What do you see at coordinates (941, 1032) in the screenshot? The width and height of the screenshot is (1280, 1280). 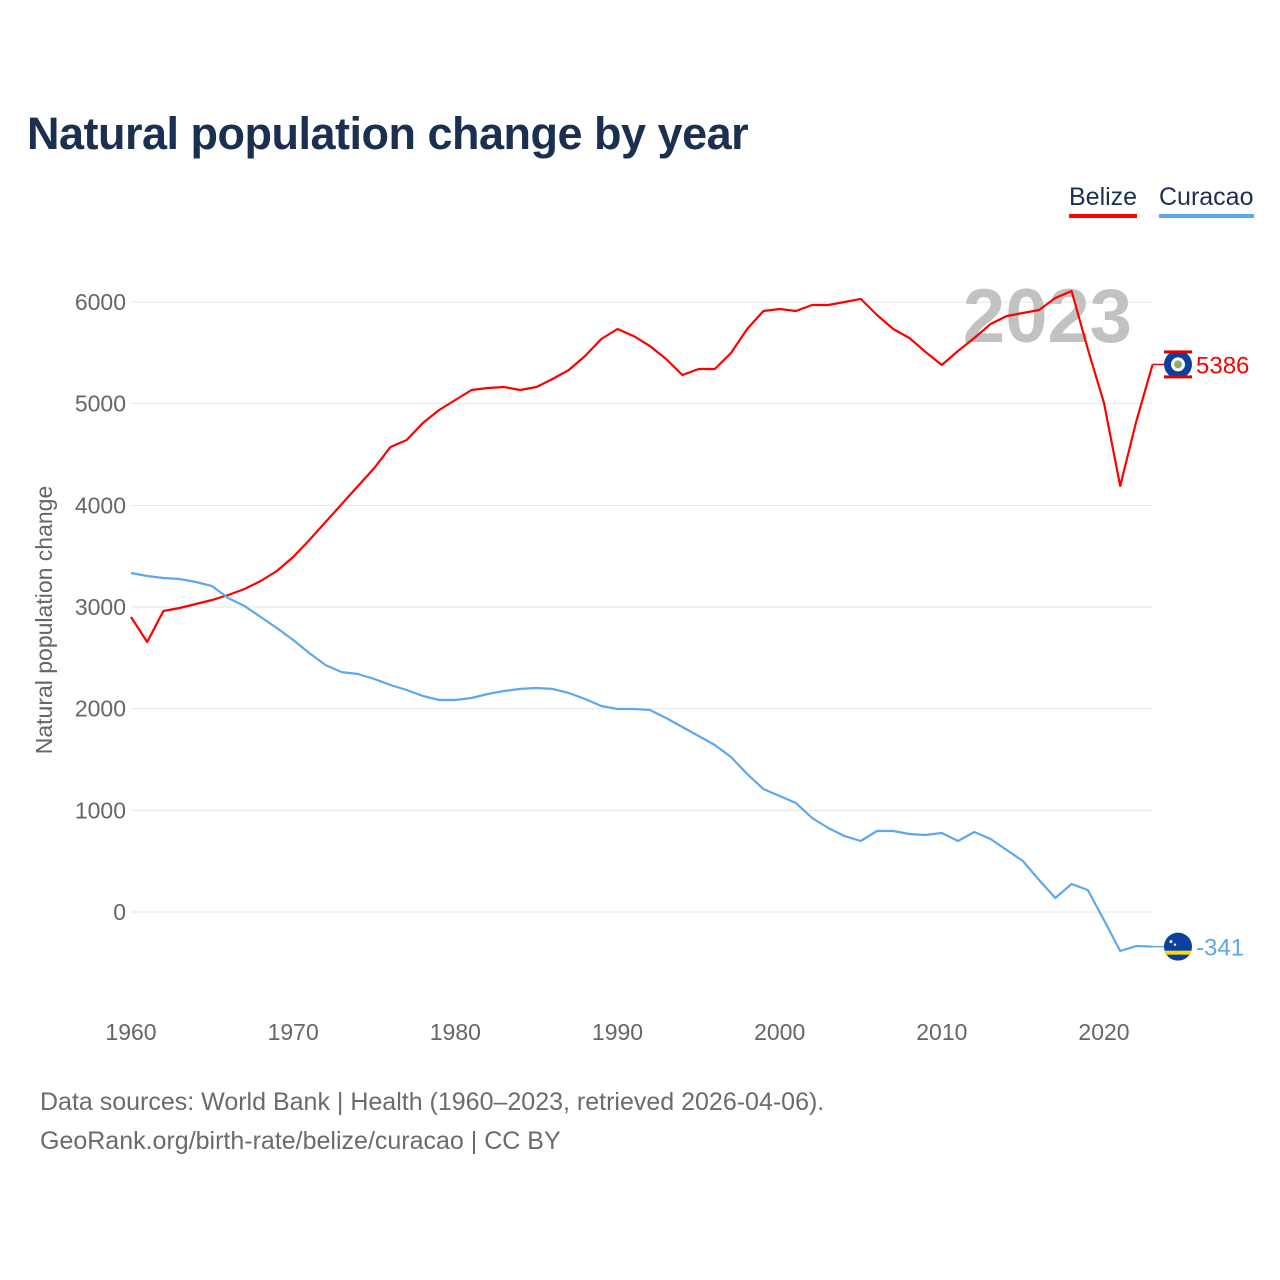 I see `x-tick-label: 2010` at bounding box center [941, 1032].